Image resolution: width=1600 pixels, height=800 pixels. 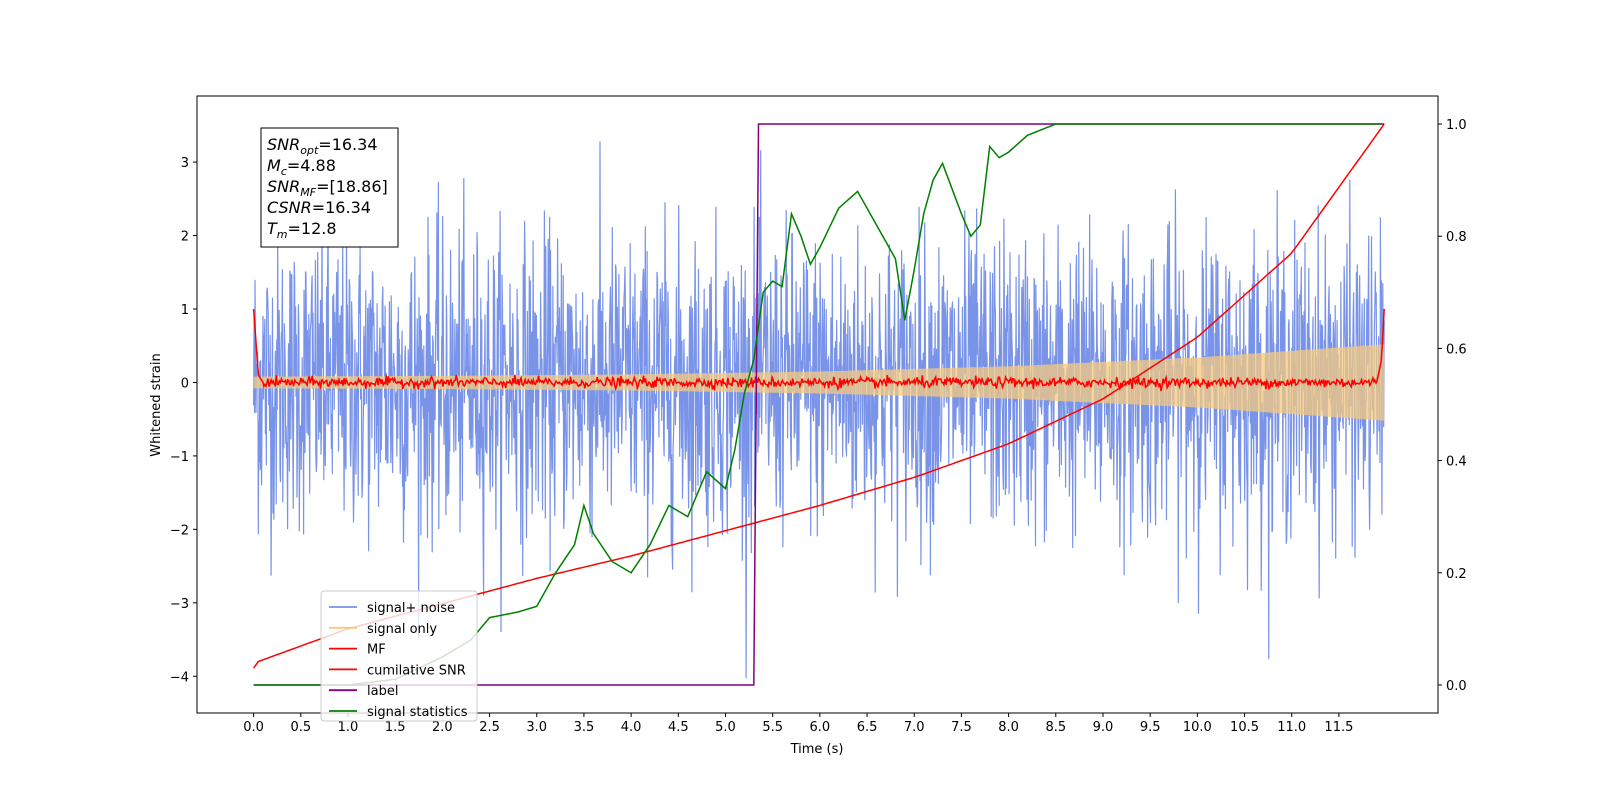 I want to click on legend-label: label, so click(x=382, y=691).